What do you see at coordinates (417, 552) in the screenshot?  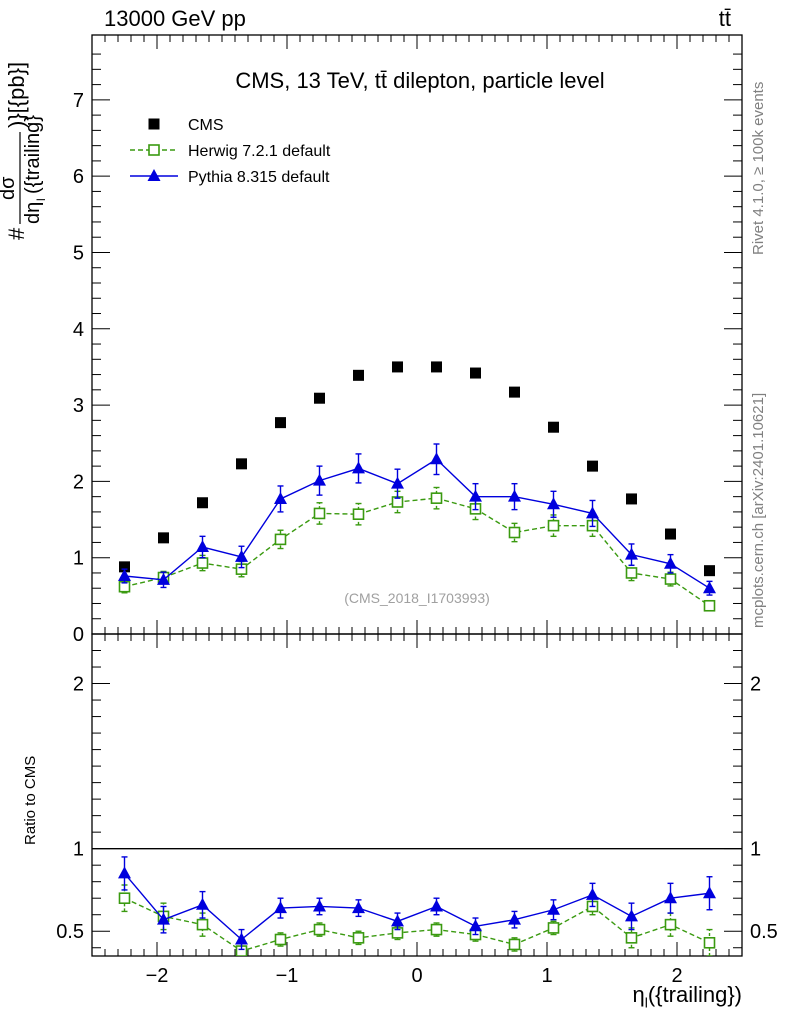 I see `main-line-herwig-7-2-1-default` at bounding box center [417, 552].